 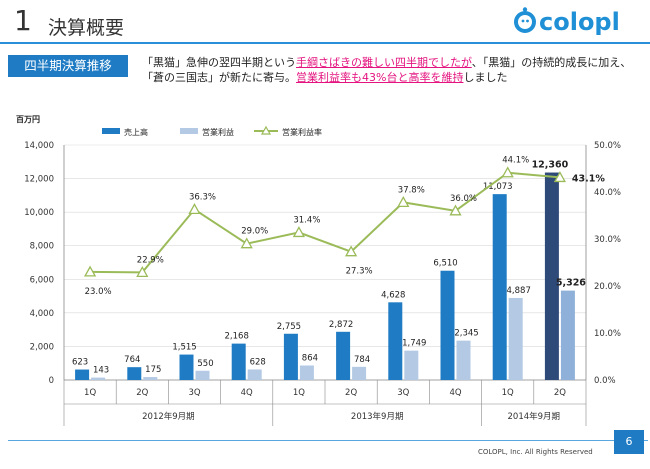 I want to click on revenue-data-label: 2,872, so click(x=341, y=325).